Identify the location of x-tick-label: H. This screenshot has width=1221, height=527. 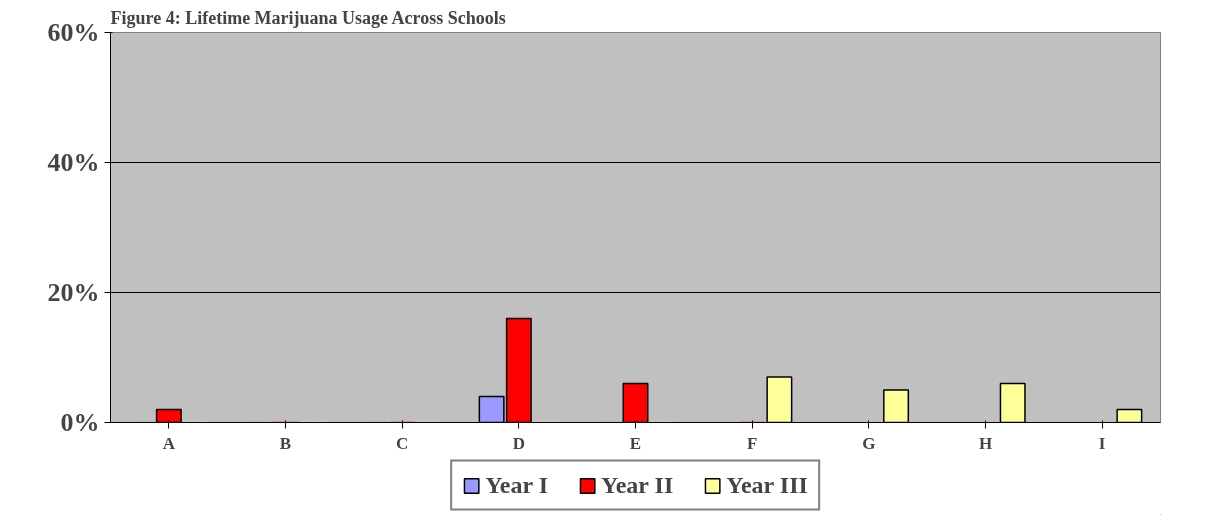
(985, 443).